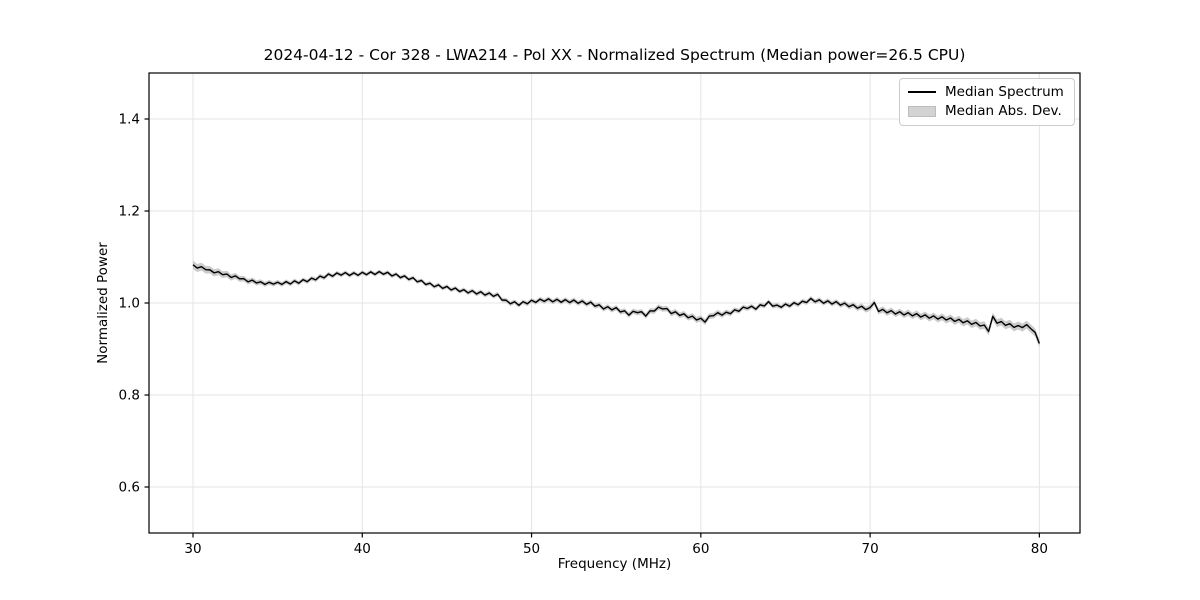  Describe the element at coordinates (1003, 111) in the screenshot. I see `legend-label: Median Abs. Dev.` at that location.